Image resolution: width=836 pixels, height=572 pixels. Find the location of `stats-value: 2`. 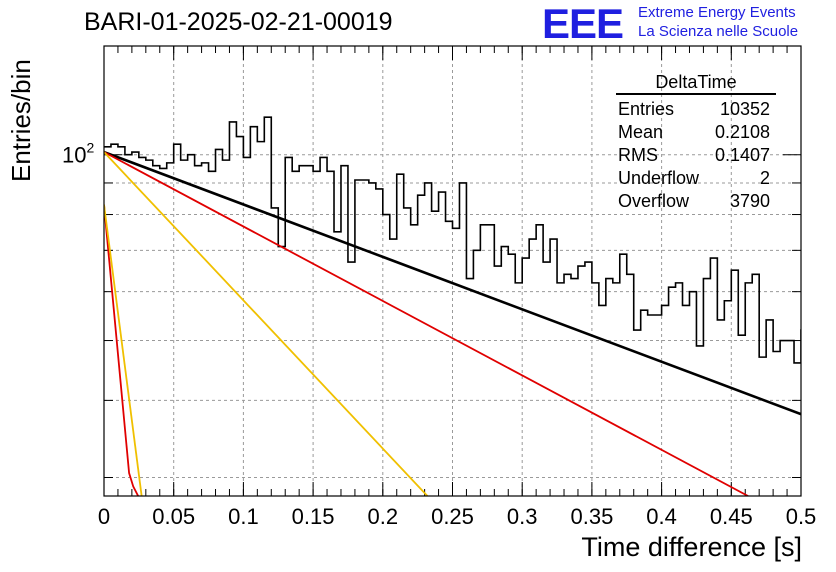

stats-value: 2 is located at coordinates (764, 178).